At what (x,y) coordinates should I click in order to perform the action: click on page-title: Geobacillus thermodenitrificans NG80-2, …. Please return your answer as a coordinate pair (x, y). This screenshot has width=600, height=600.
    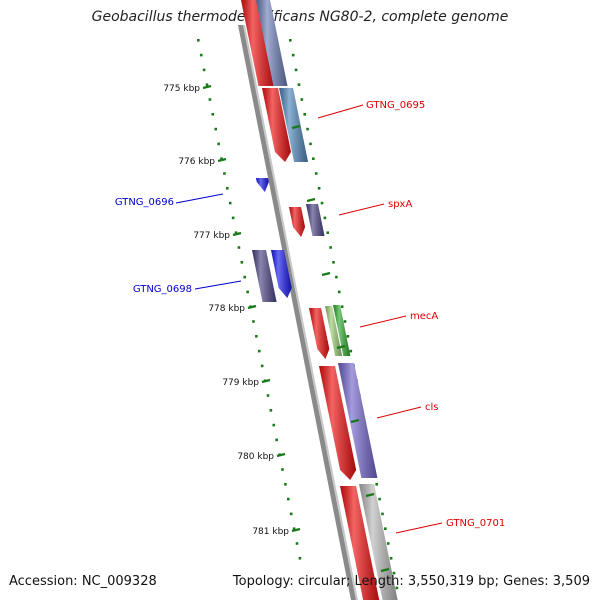
    Looking at the image, I should click on (300, 17).